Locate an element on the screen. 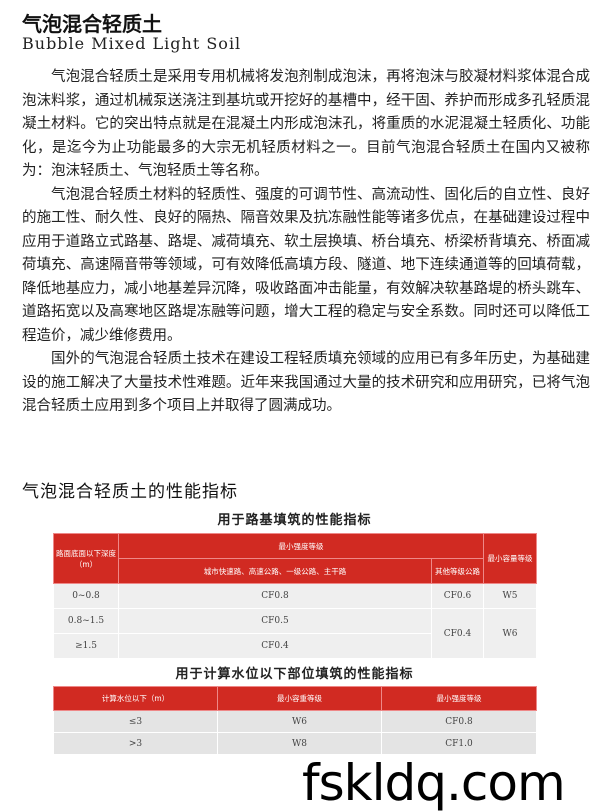 The height and width of the screenshot is (812, 600). table-row: ≥1.5 CF0.4 is located at coordinates (295, 646).